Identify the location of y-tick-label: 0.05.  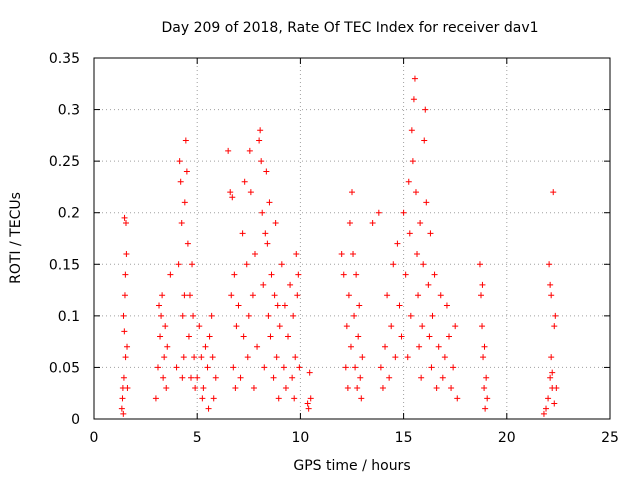
(64, 368).